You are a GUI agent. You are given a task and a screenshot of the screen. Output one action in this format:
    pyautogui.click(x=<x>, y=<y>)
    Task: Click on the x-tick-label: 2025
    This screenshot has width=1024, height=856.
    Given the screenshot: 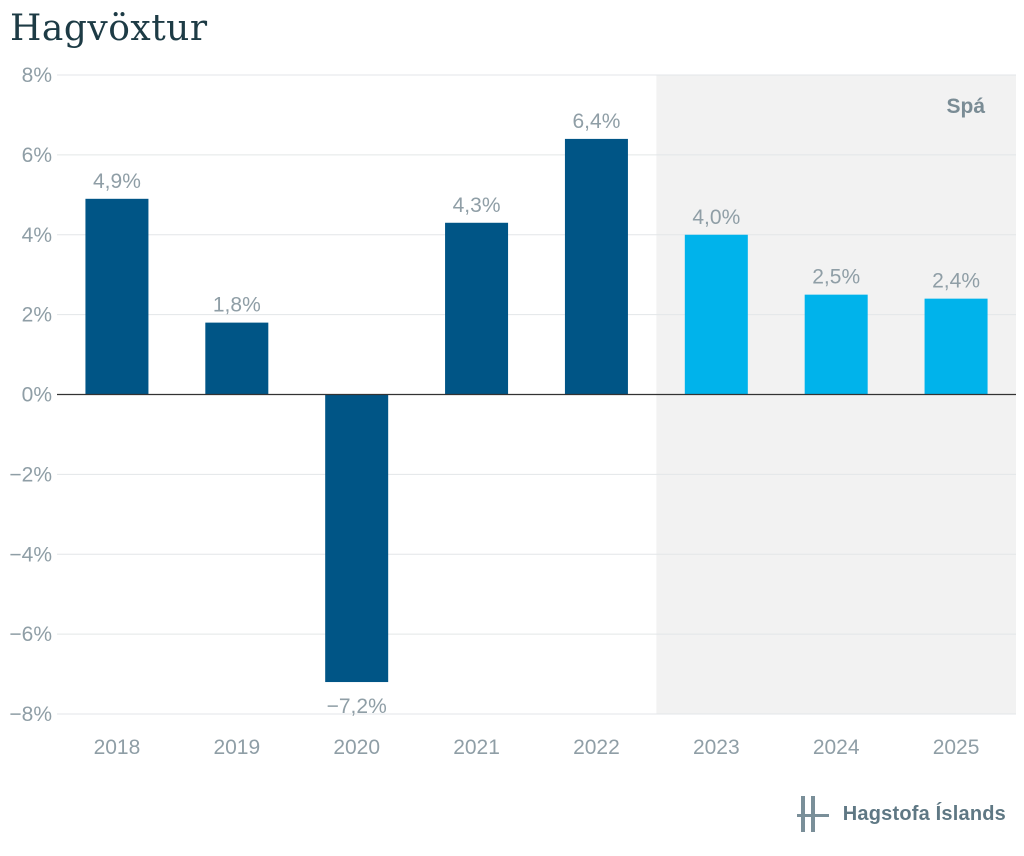 What is the action you would take?
    pyautogui.click(x=956, y=747)
    